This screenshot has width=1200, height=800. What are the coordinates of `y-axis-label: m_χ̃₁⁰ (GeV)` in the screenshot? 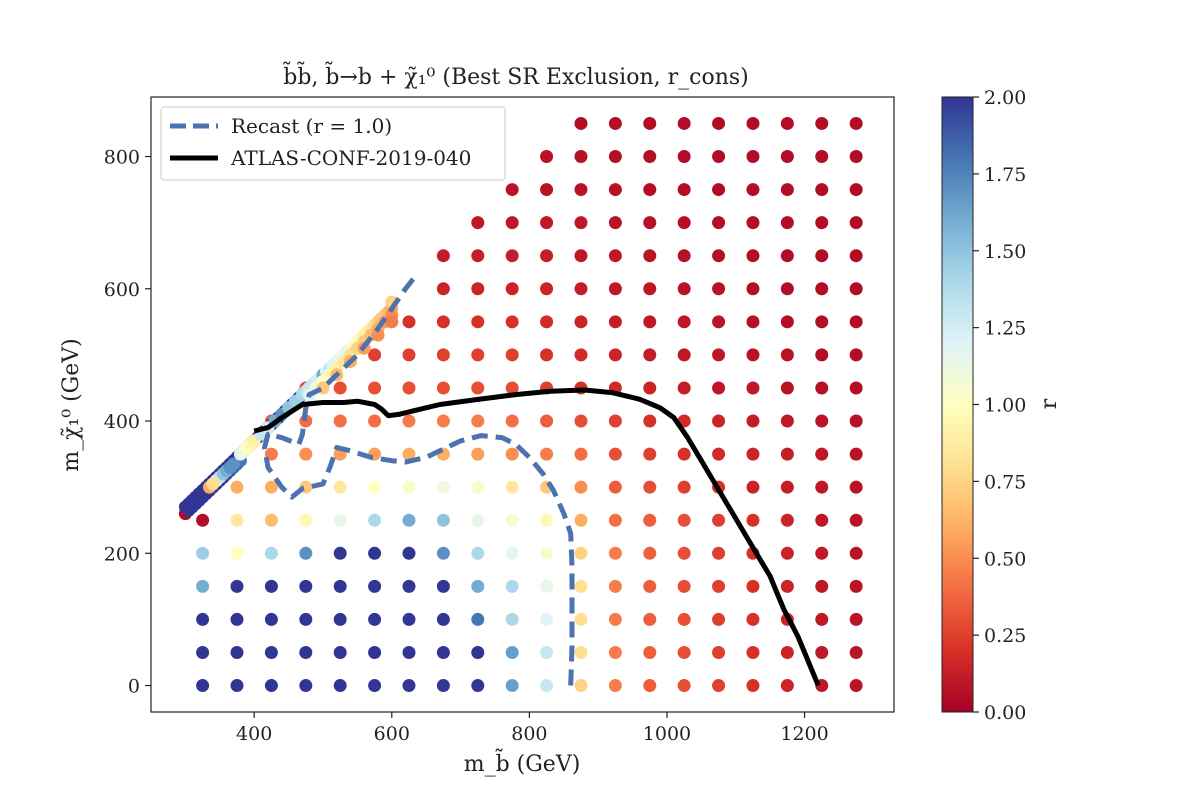 It's located at (71, 404).